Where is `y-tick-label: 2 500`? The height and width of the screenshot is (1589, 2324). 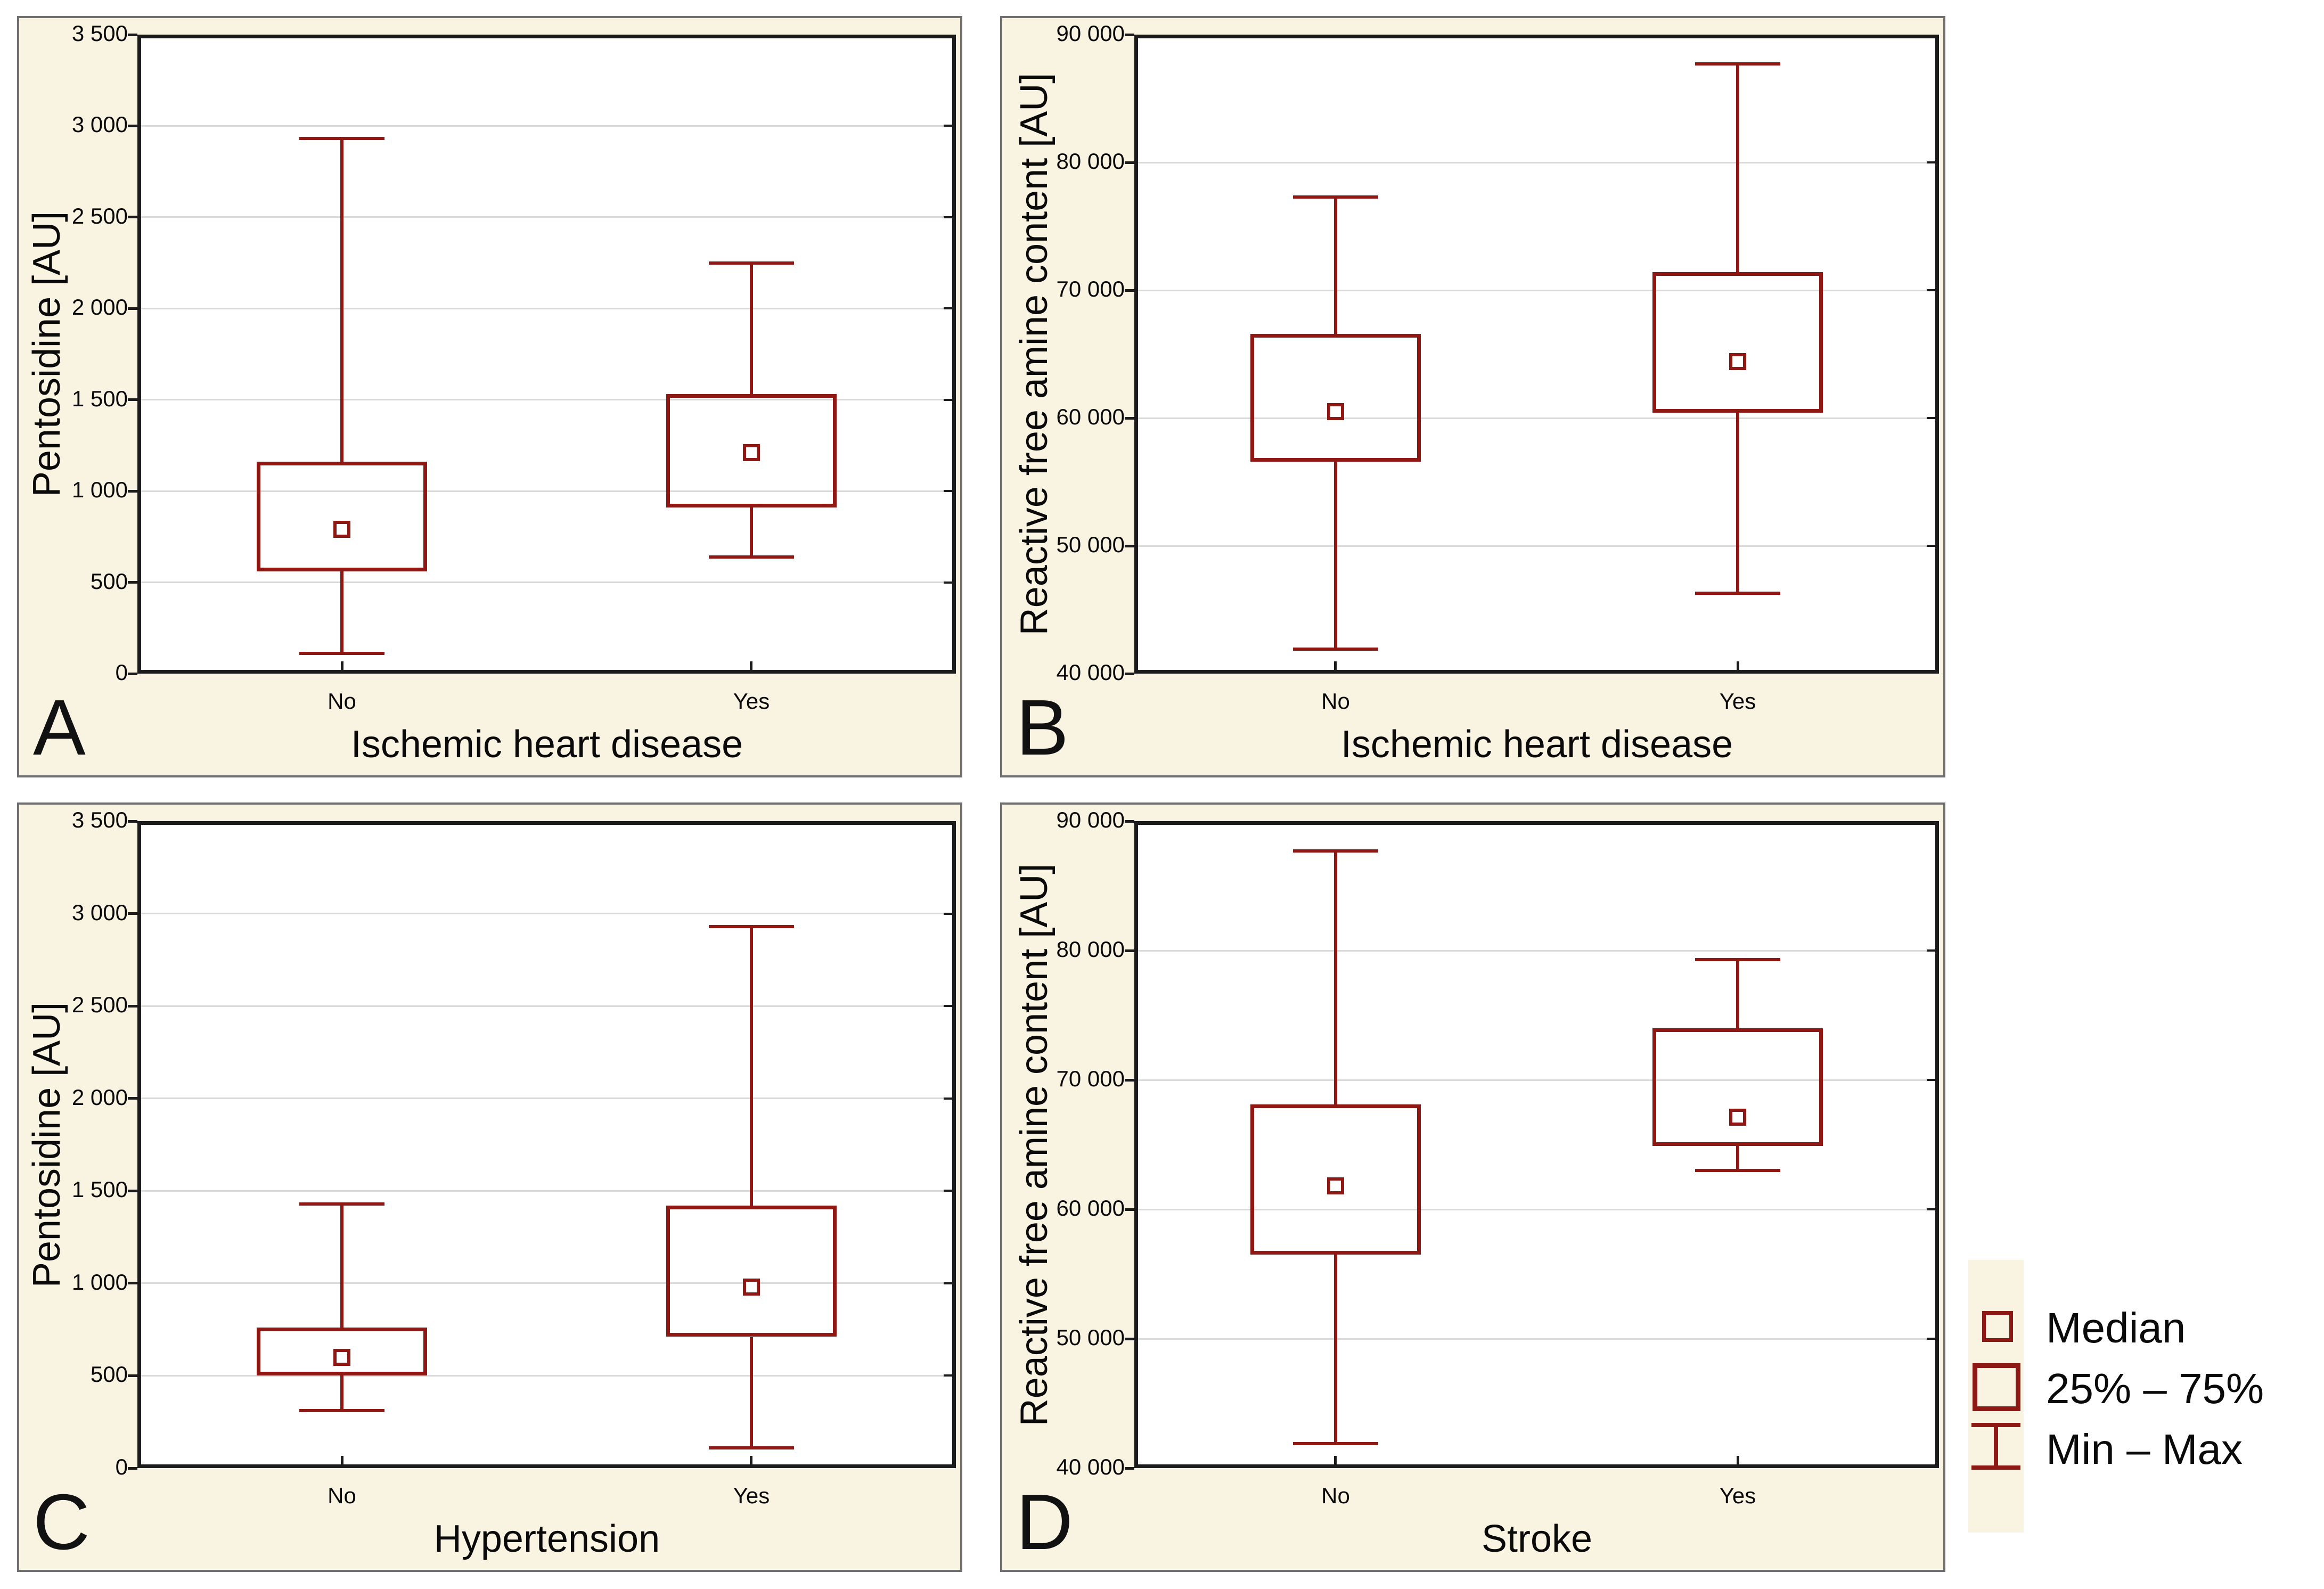 y-tick-label: 2 500 is located at coordinates (99, 216).